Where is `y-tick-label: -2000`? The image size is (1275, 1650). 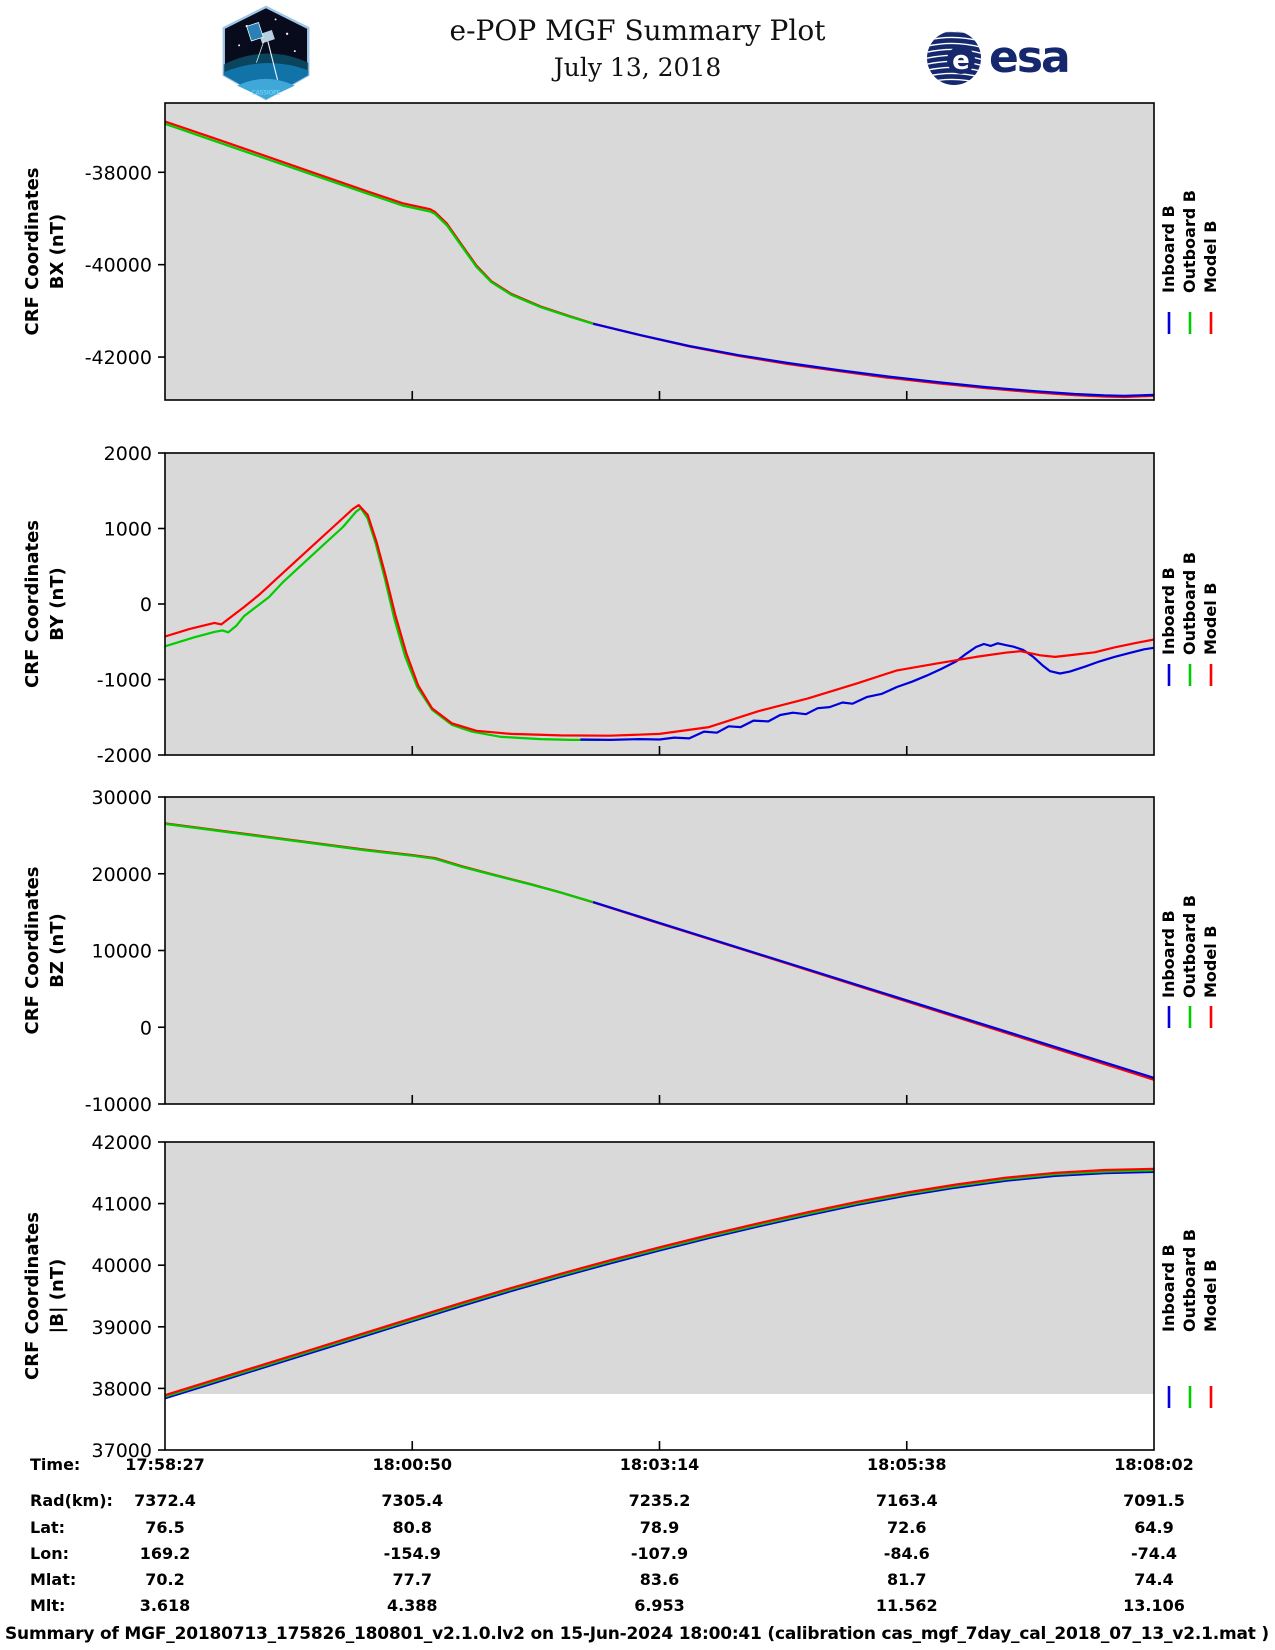 y-tick-label: -2000 is located at coordinates (124, 756).